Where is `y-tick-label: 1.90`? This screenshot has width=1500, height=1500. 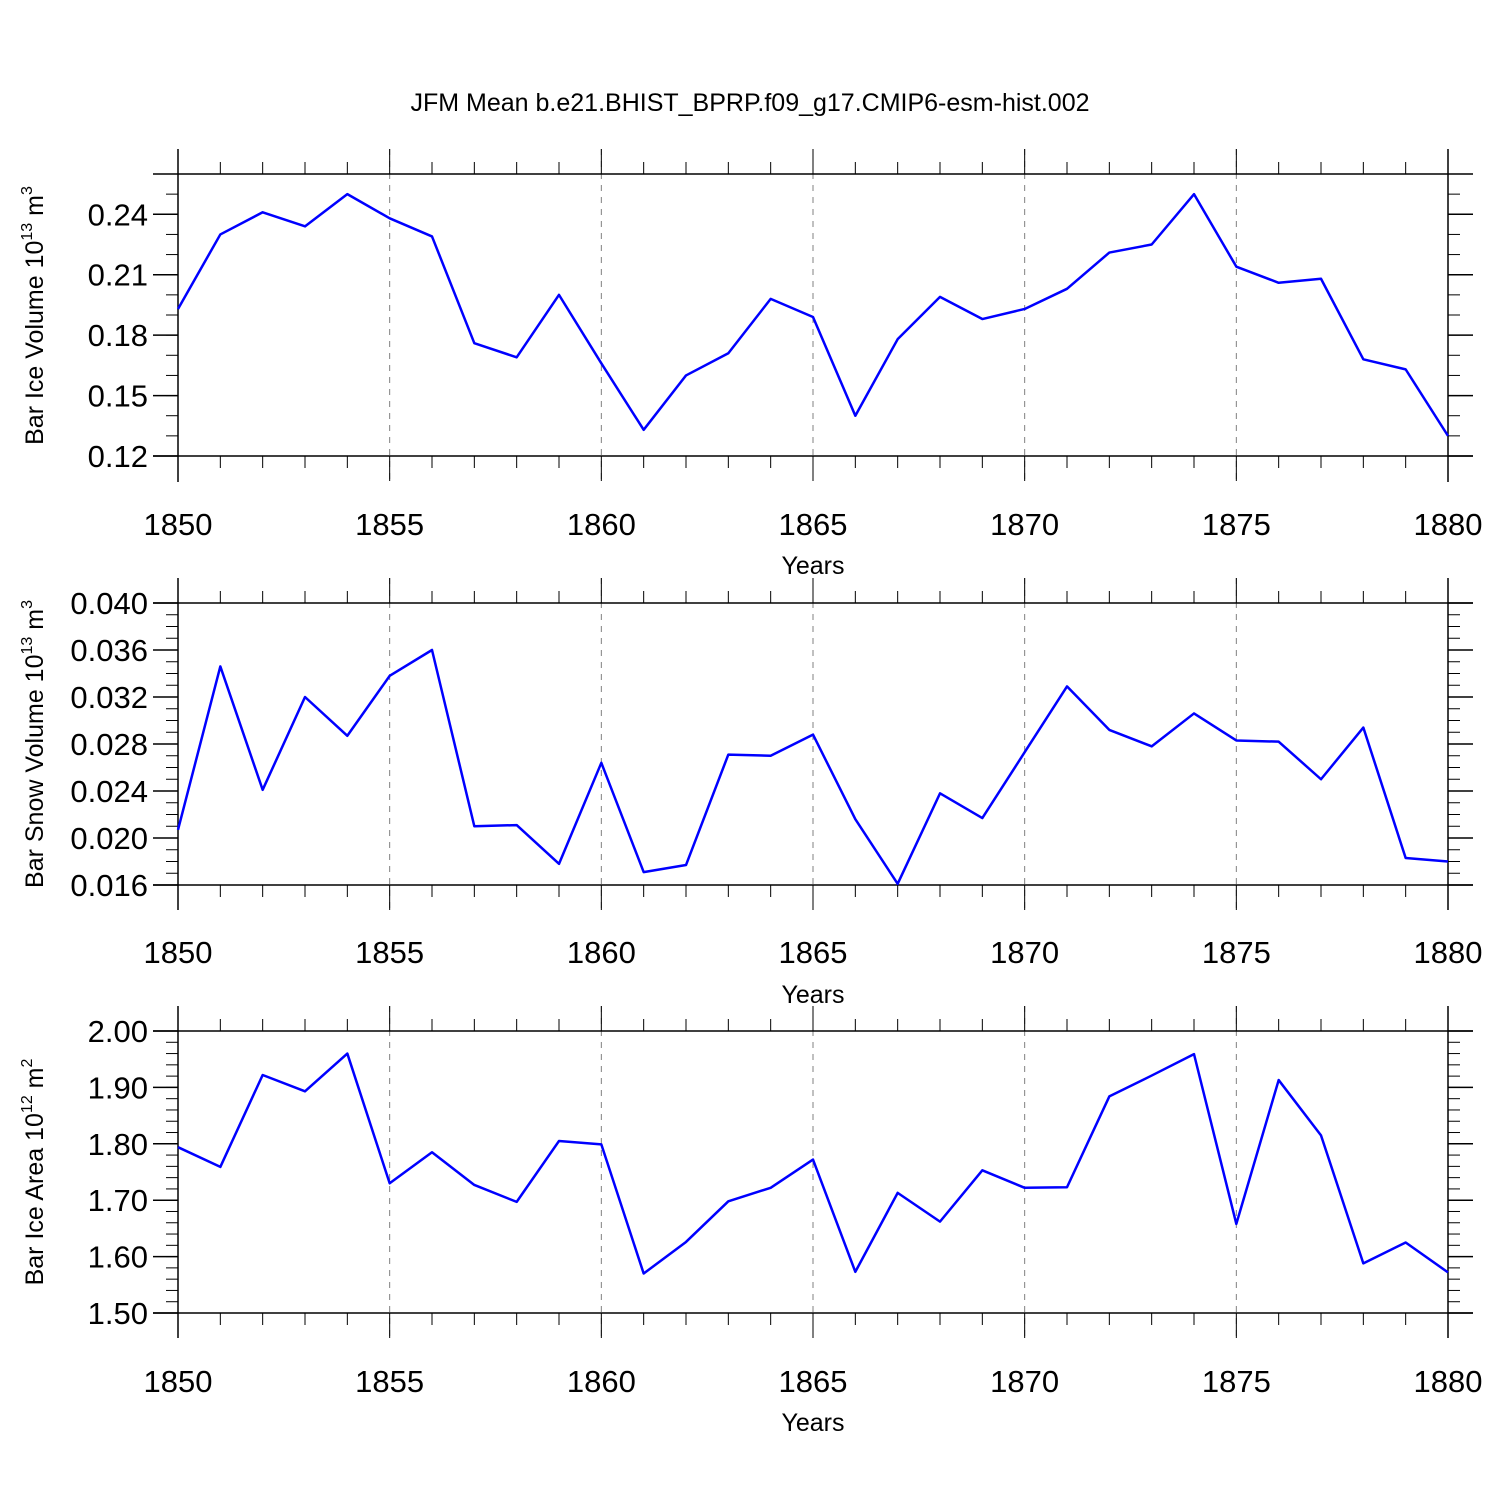
y-tick-label: 1.90 is located at coordinates (118, 1087).